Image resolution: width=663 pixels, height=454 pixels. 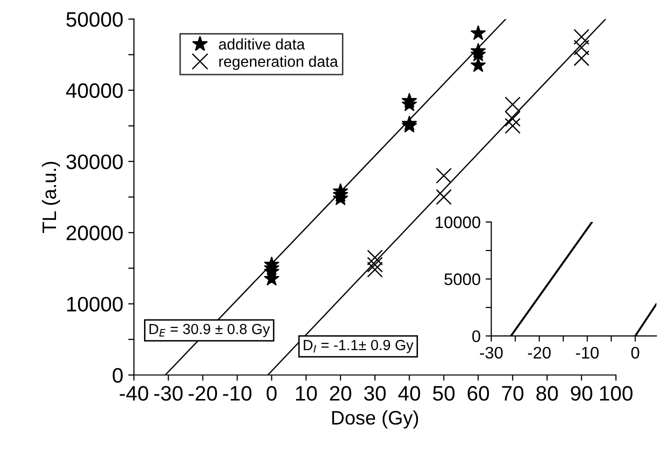 I want to click on x-tick-label: 100, so click(x=616, y=393).